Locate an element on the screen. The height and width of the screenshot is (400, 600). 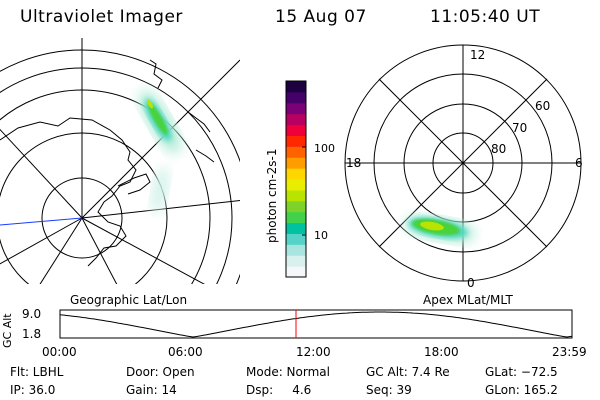
colorbar is located at coordinates (296, 179).